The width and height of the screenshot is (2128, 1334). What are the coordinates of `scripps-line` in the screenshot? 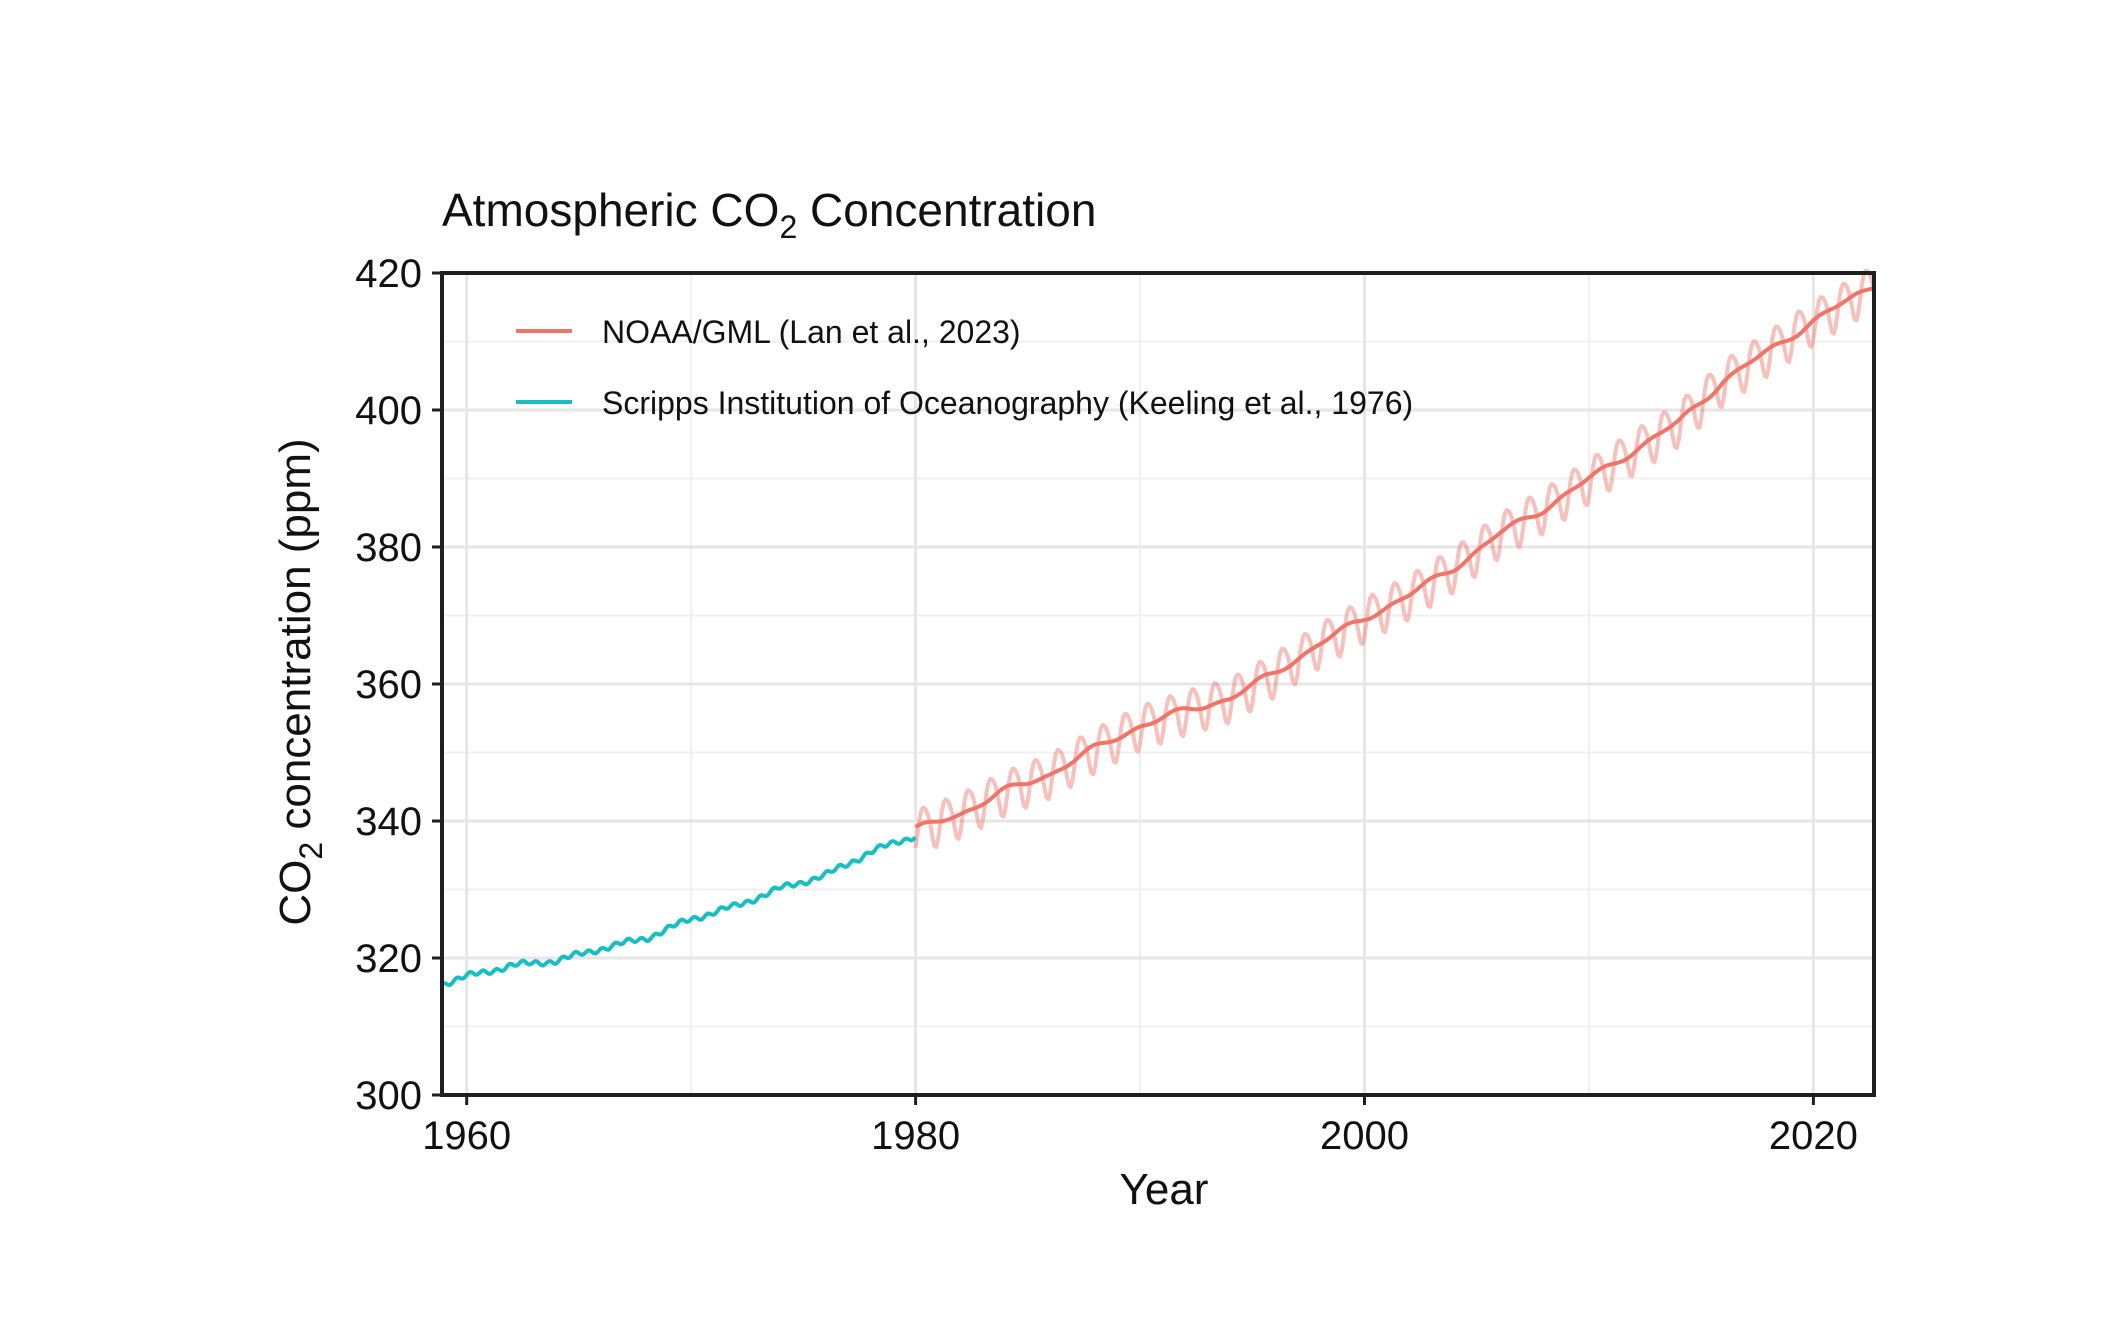 It's located at (679, 911).